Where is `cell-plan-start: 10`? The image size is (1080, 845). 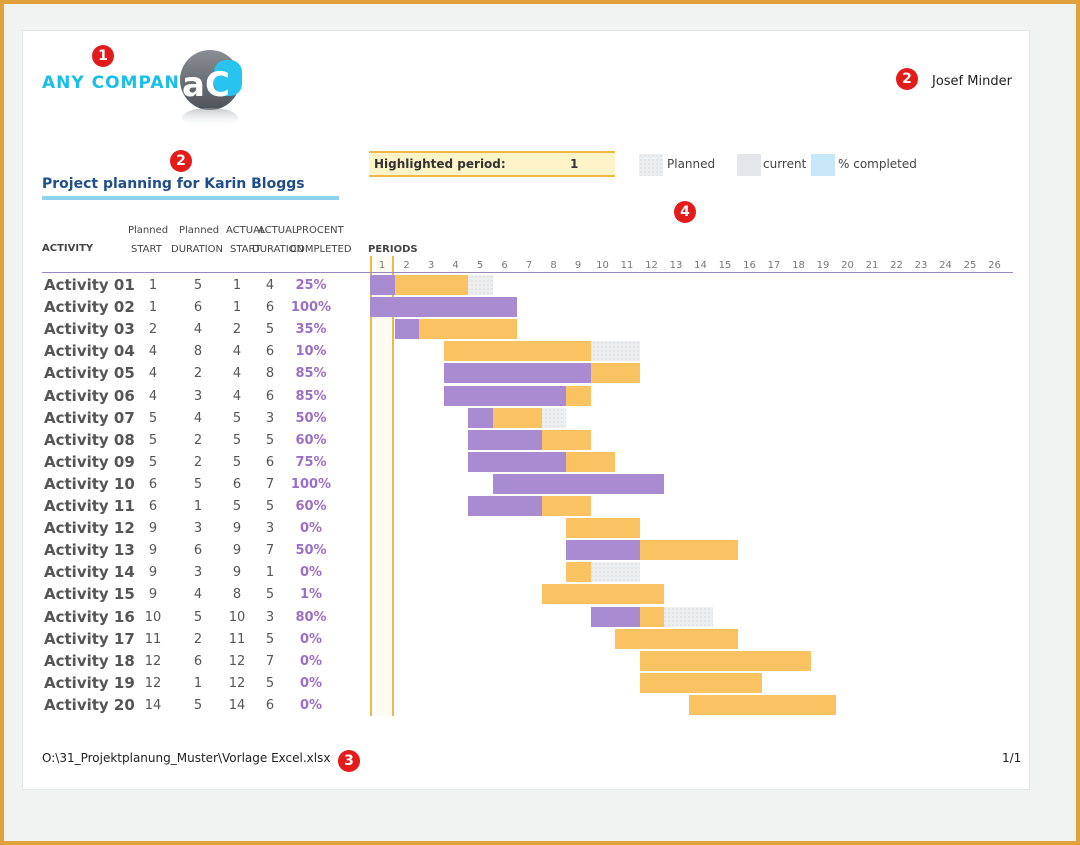 cell-plan-start: 10 is located at coordinates (153, 617).